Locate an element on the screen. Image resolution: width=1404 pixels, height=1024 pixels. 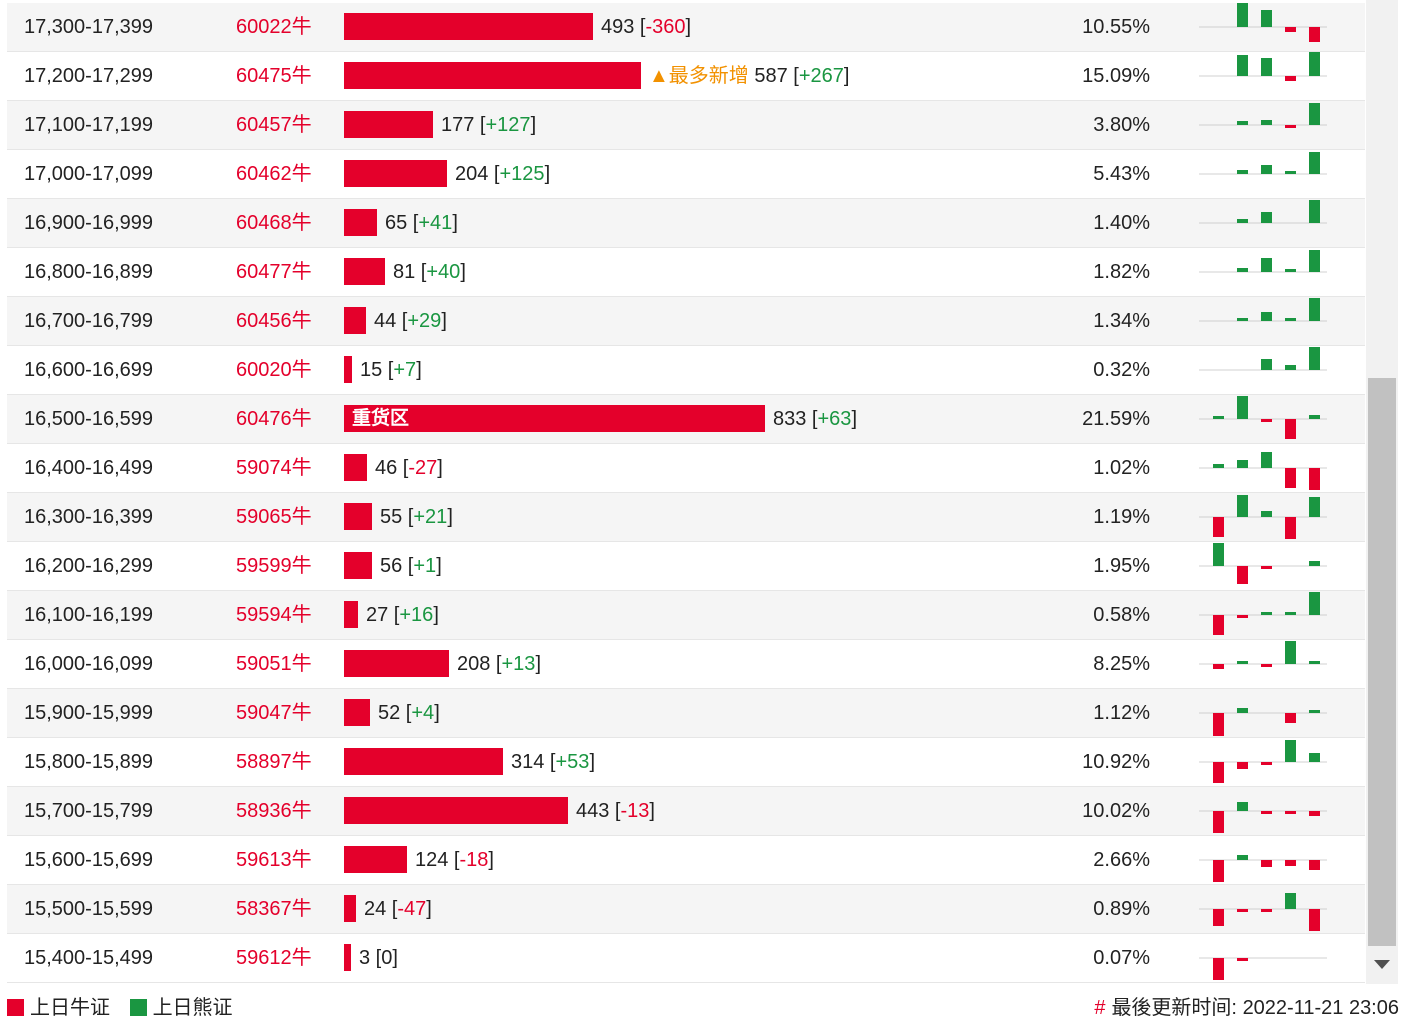
most-added-tag: ▲最多新增 is located at coordinates (699, 76).